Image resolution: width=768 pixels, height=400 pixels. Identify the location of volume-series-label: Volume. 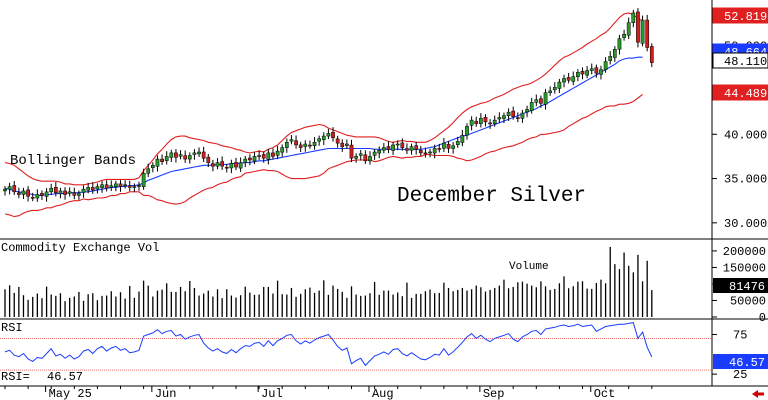
(529, 267).